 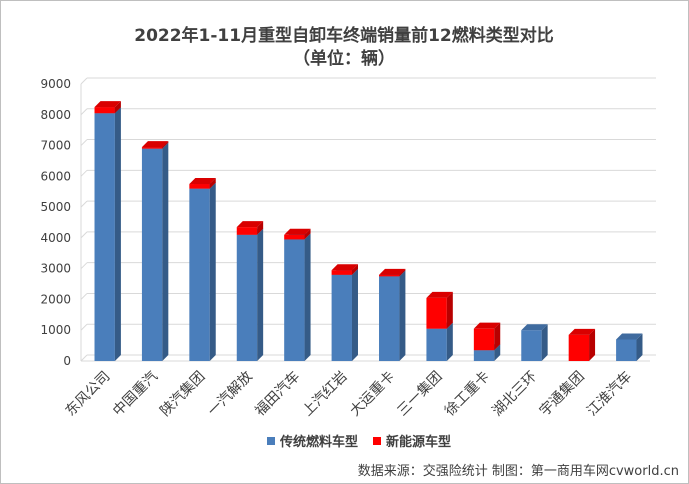 What do you see at coordinates (55, 269) in the screenshot?
I see `y-tick-label: 3000` at bounding box center [55, 269].